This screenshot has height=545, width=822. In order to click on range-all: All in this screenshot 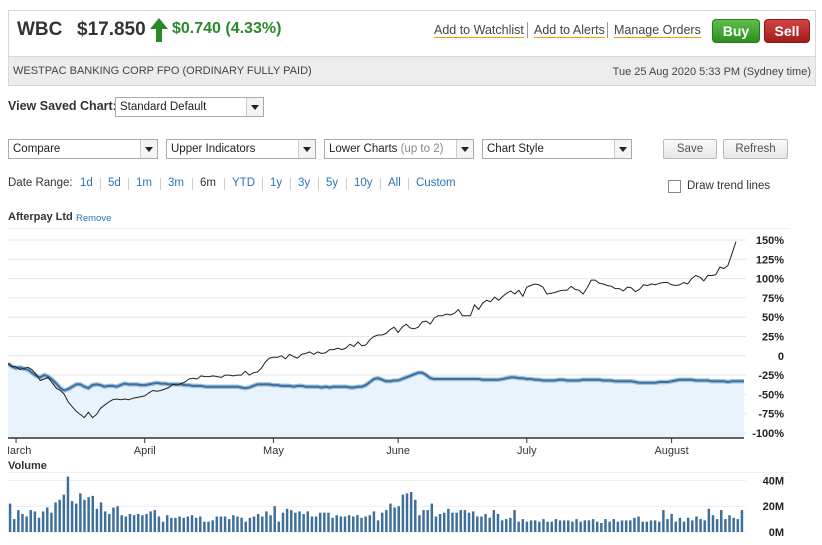, I will do `click(394, 183)`.